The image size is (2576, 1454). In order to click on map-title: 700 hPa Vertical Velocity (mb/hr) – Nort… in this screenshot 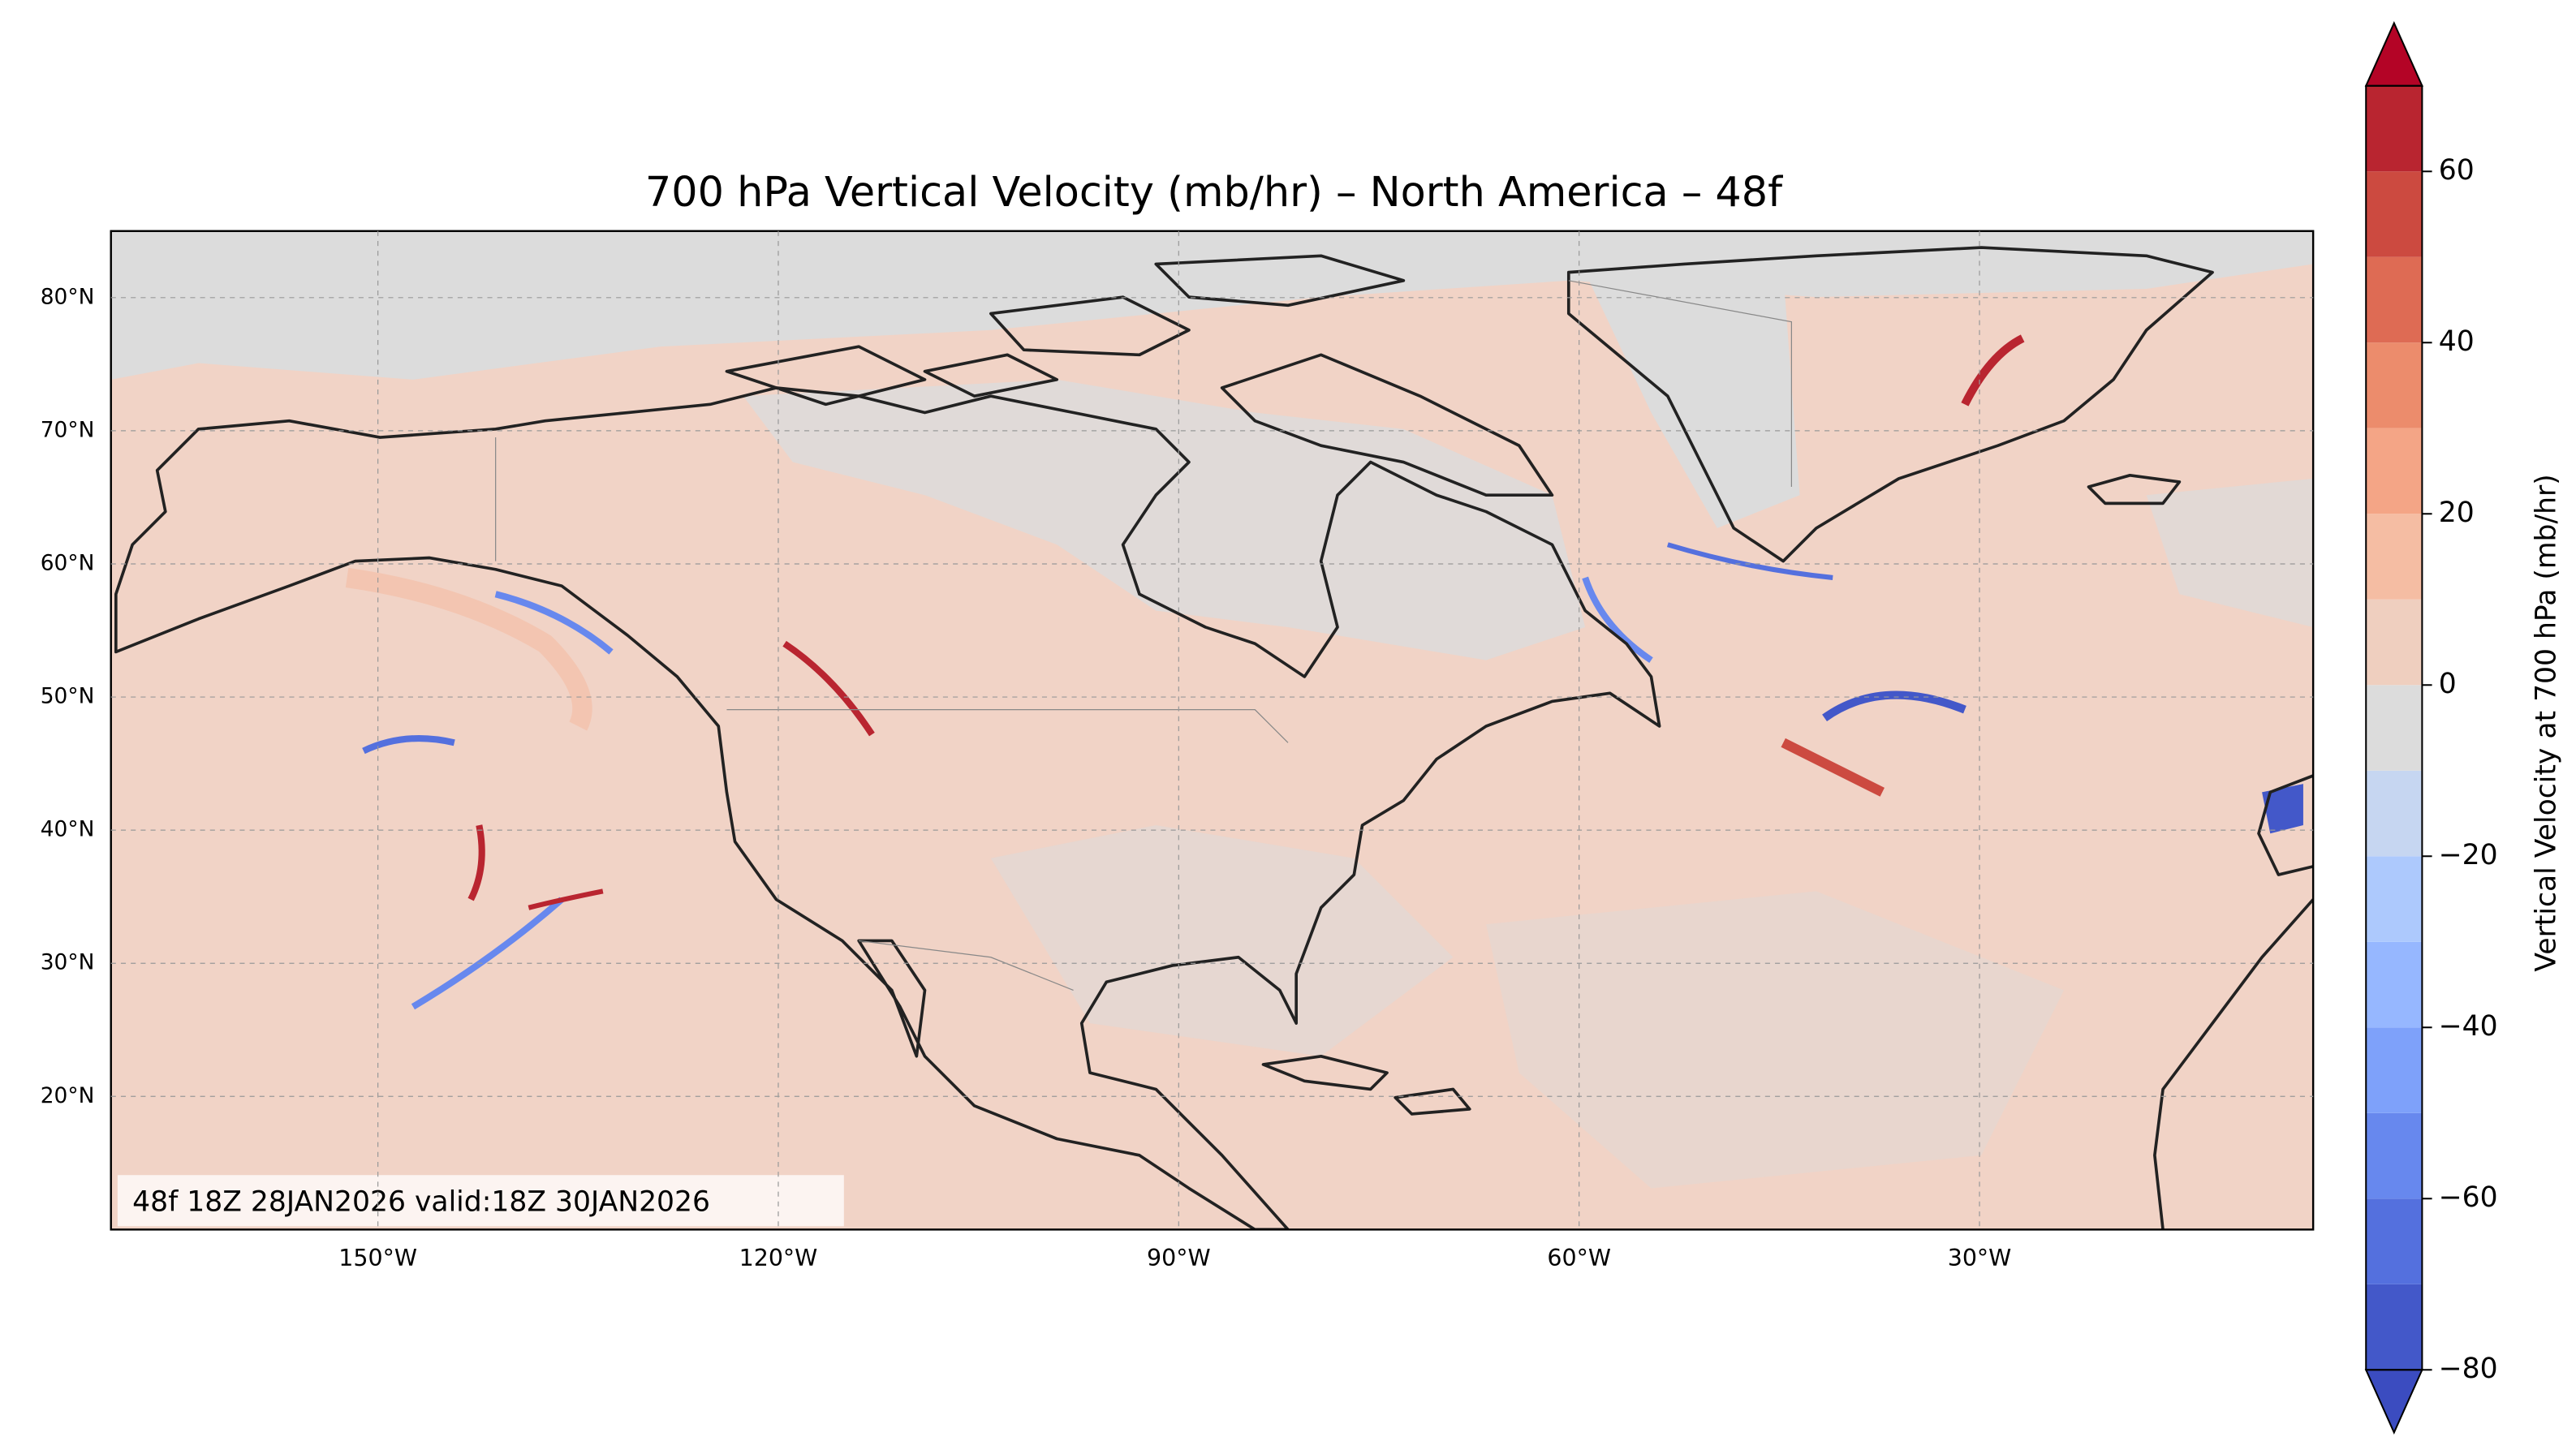, I will do `click(1214, 192)`.